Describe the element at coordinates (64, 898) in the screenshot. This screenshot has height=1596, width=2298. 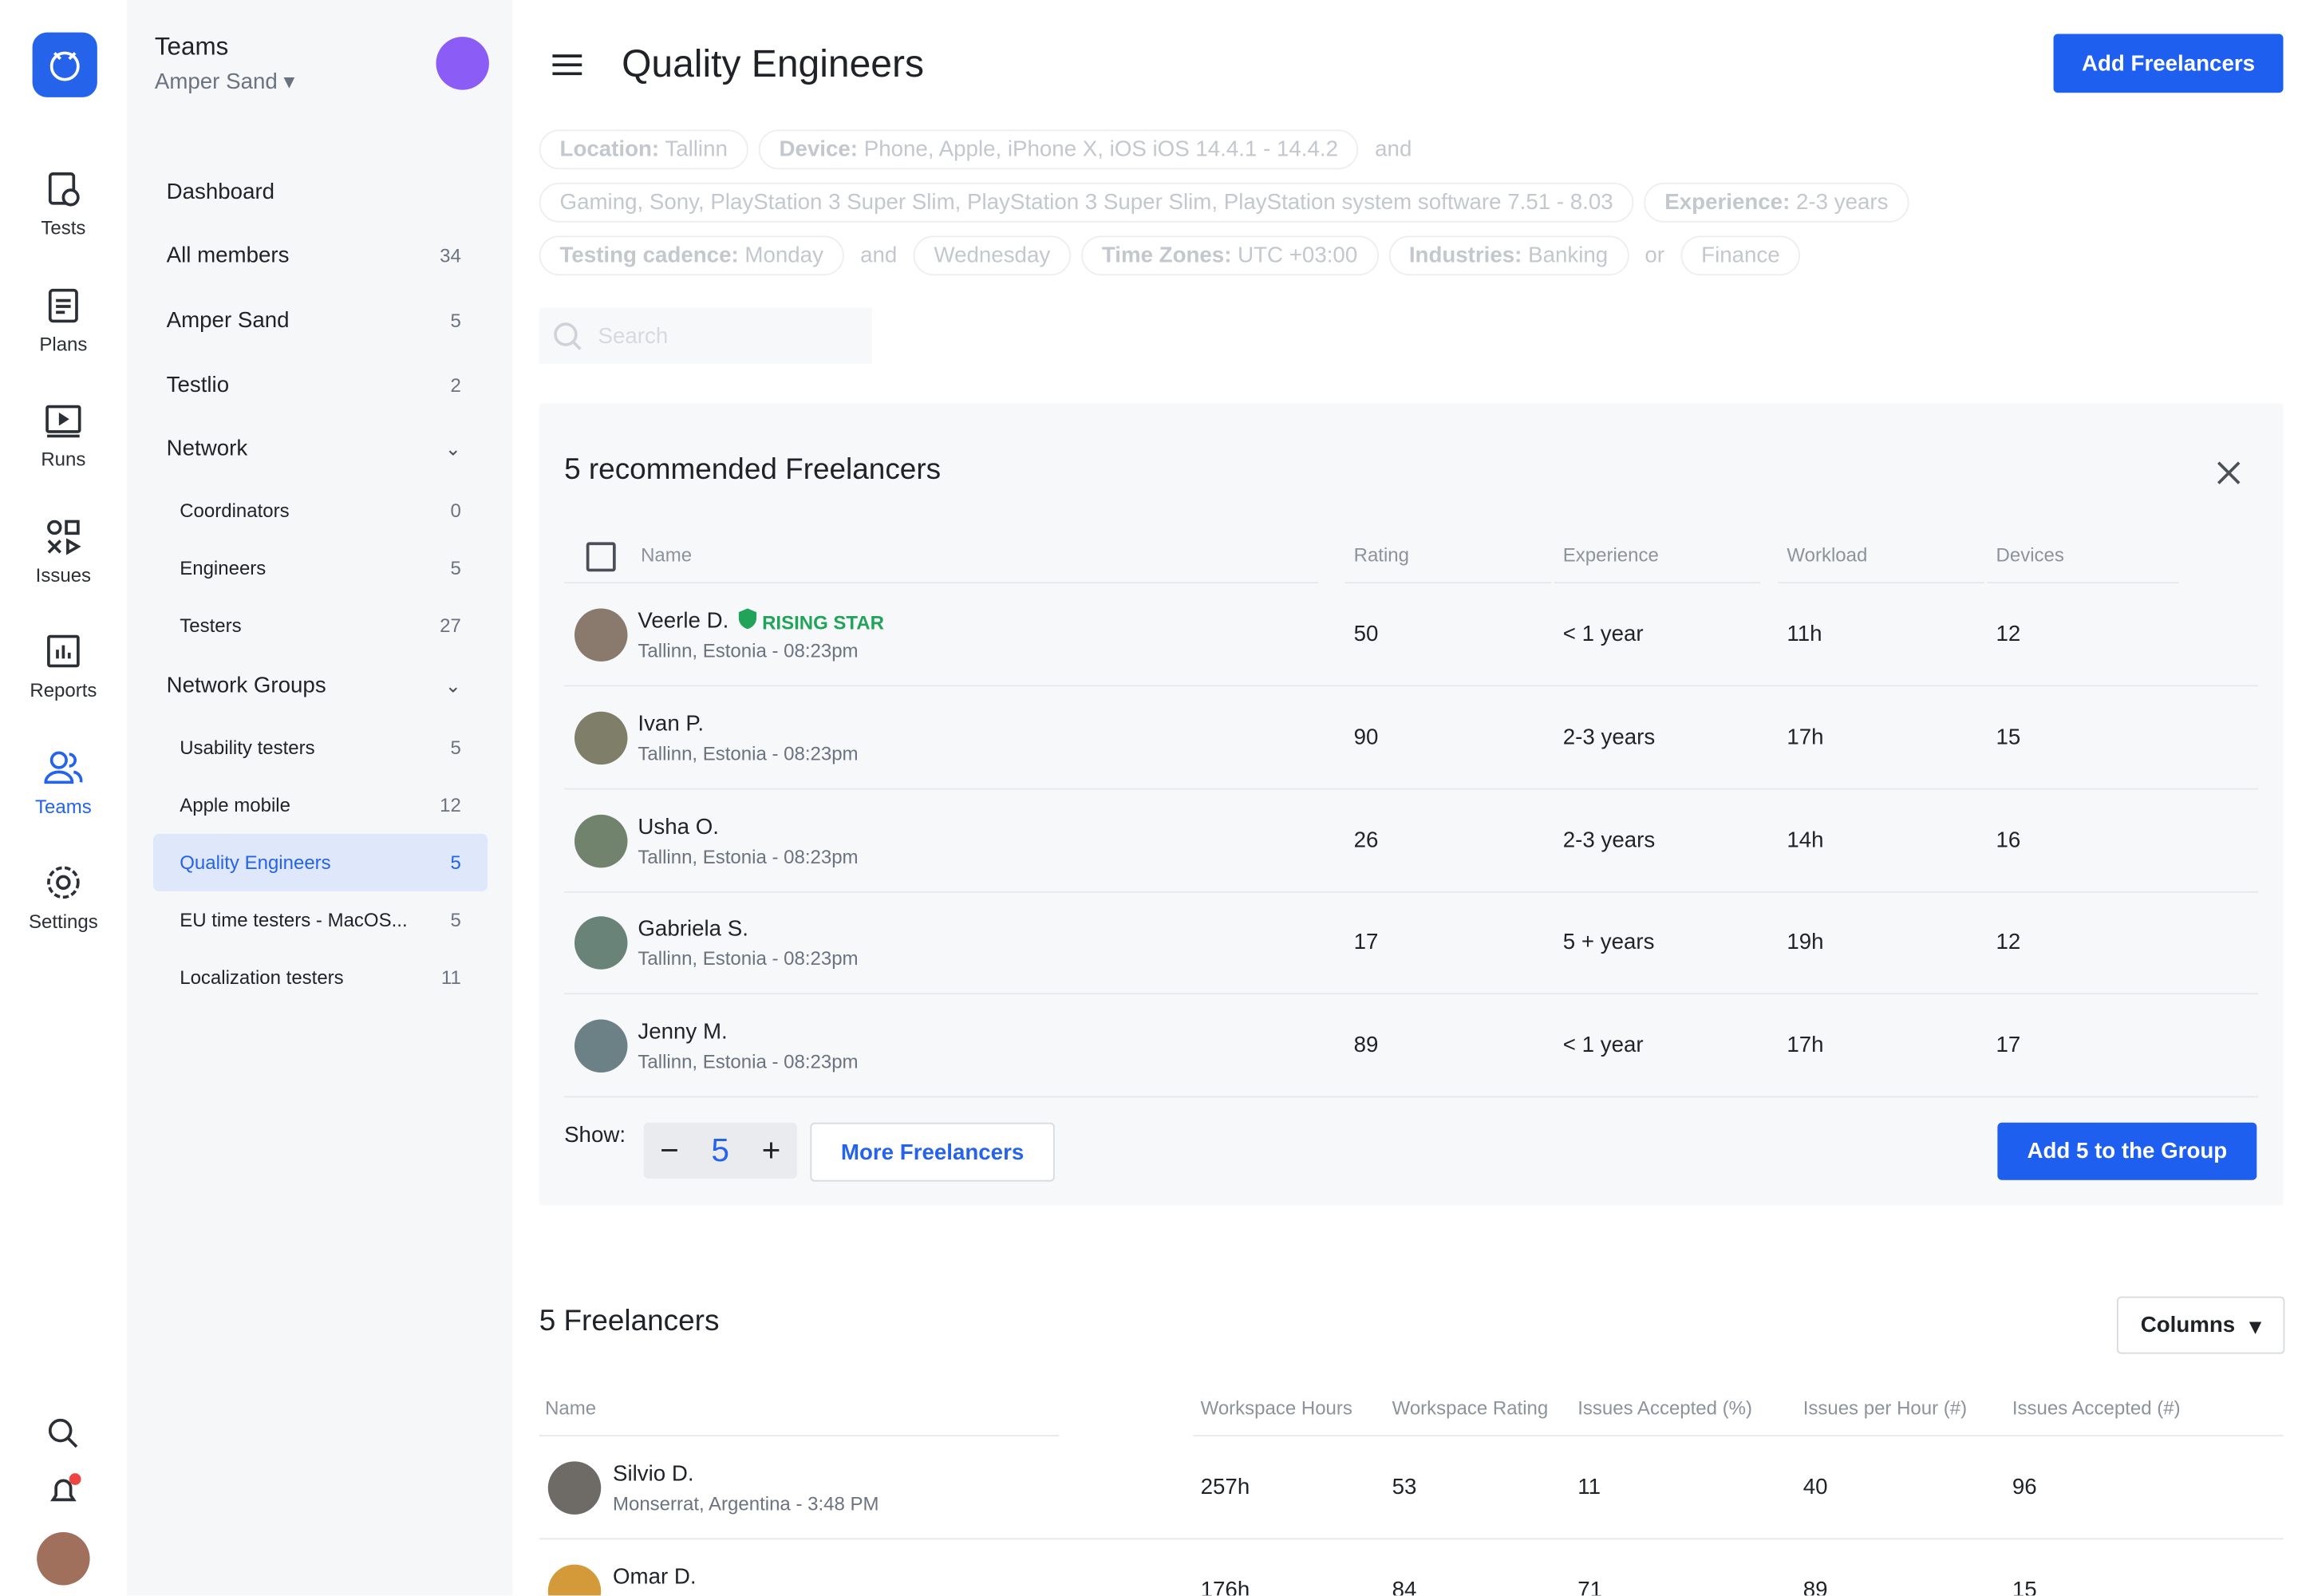
I see `rail-item: Settings` at that location.